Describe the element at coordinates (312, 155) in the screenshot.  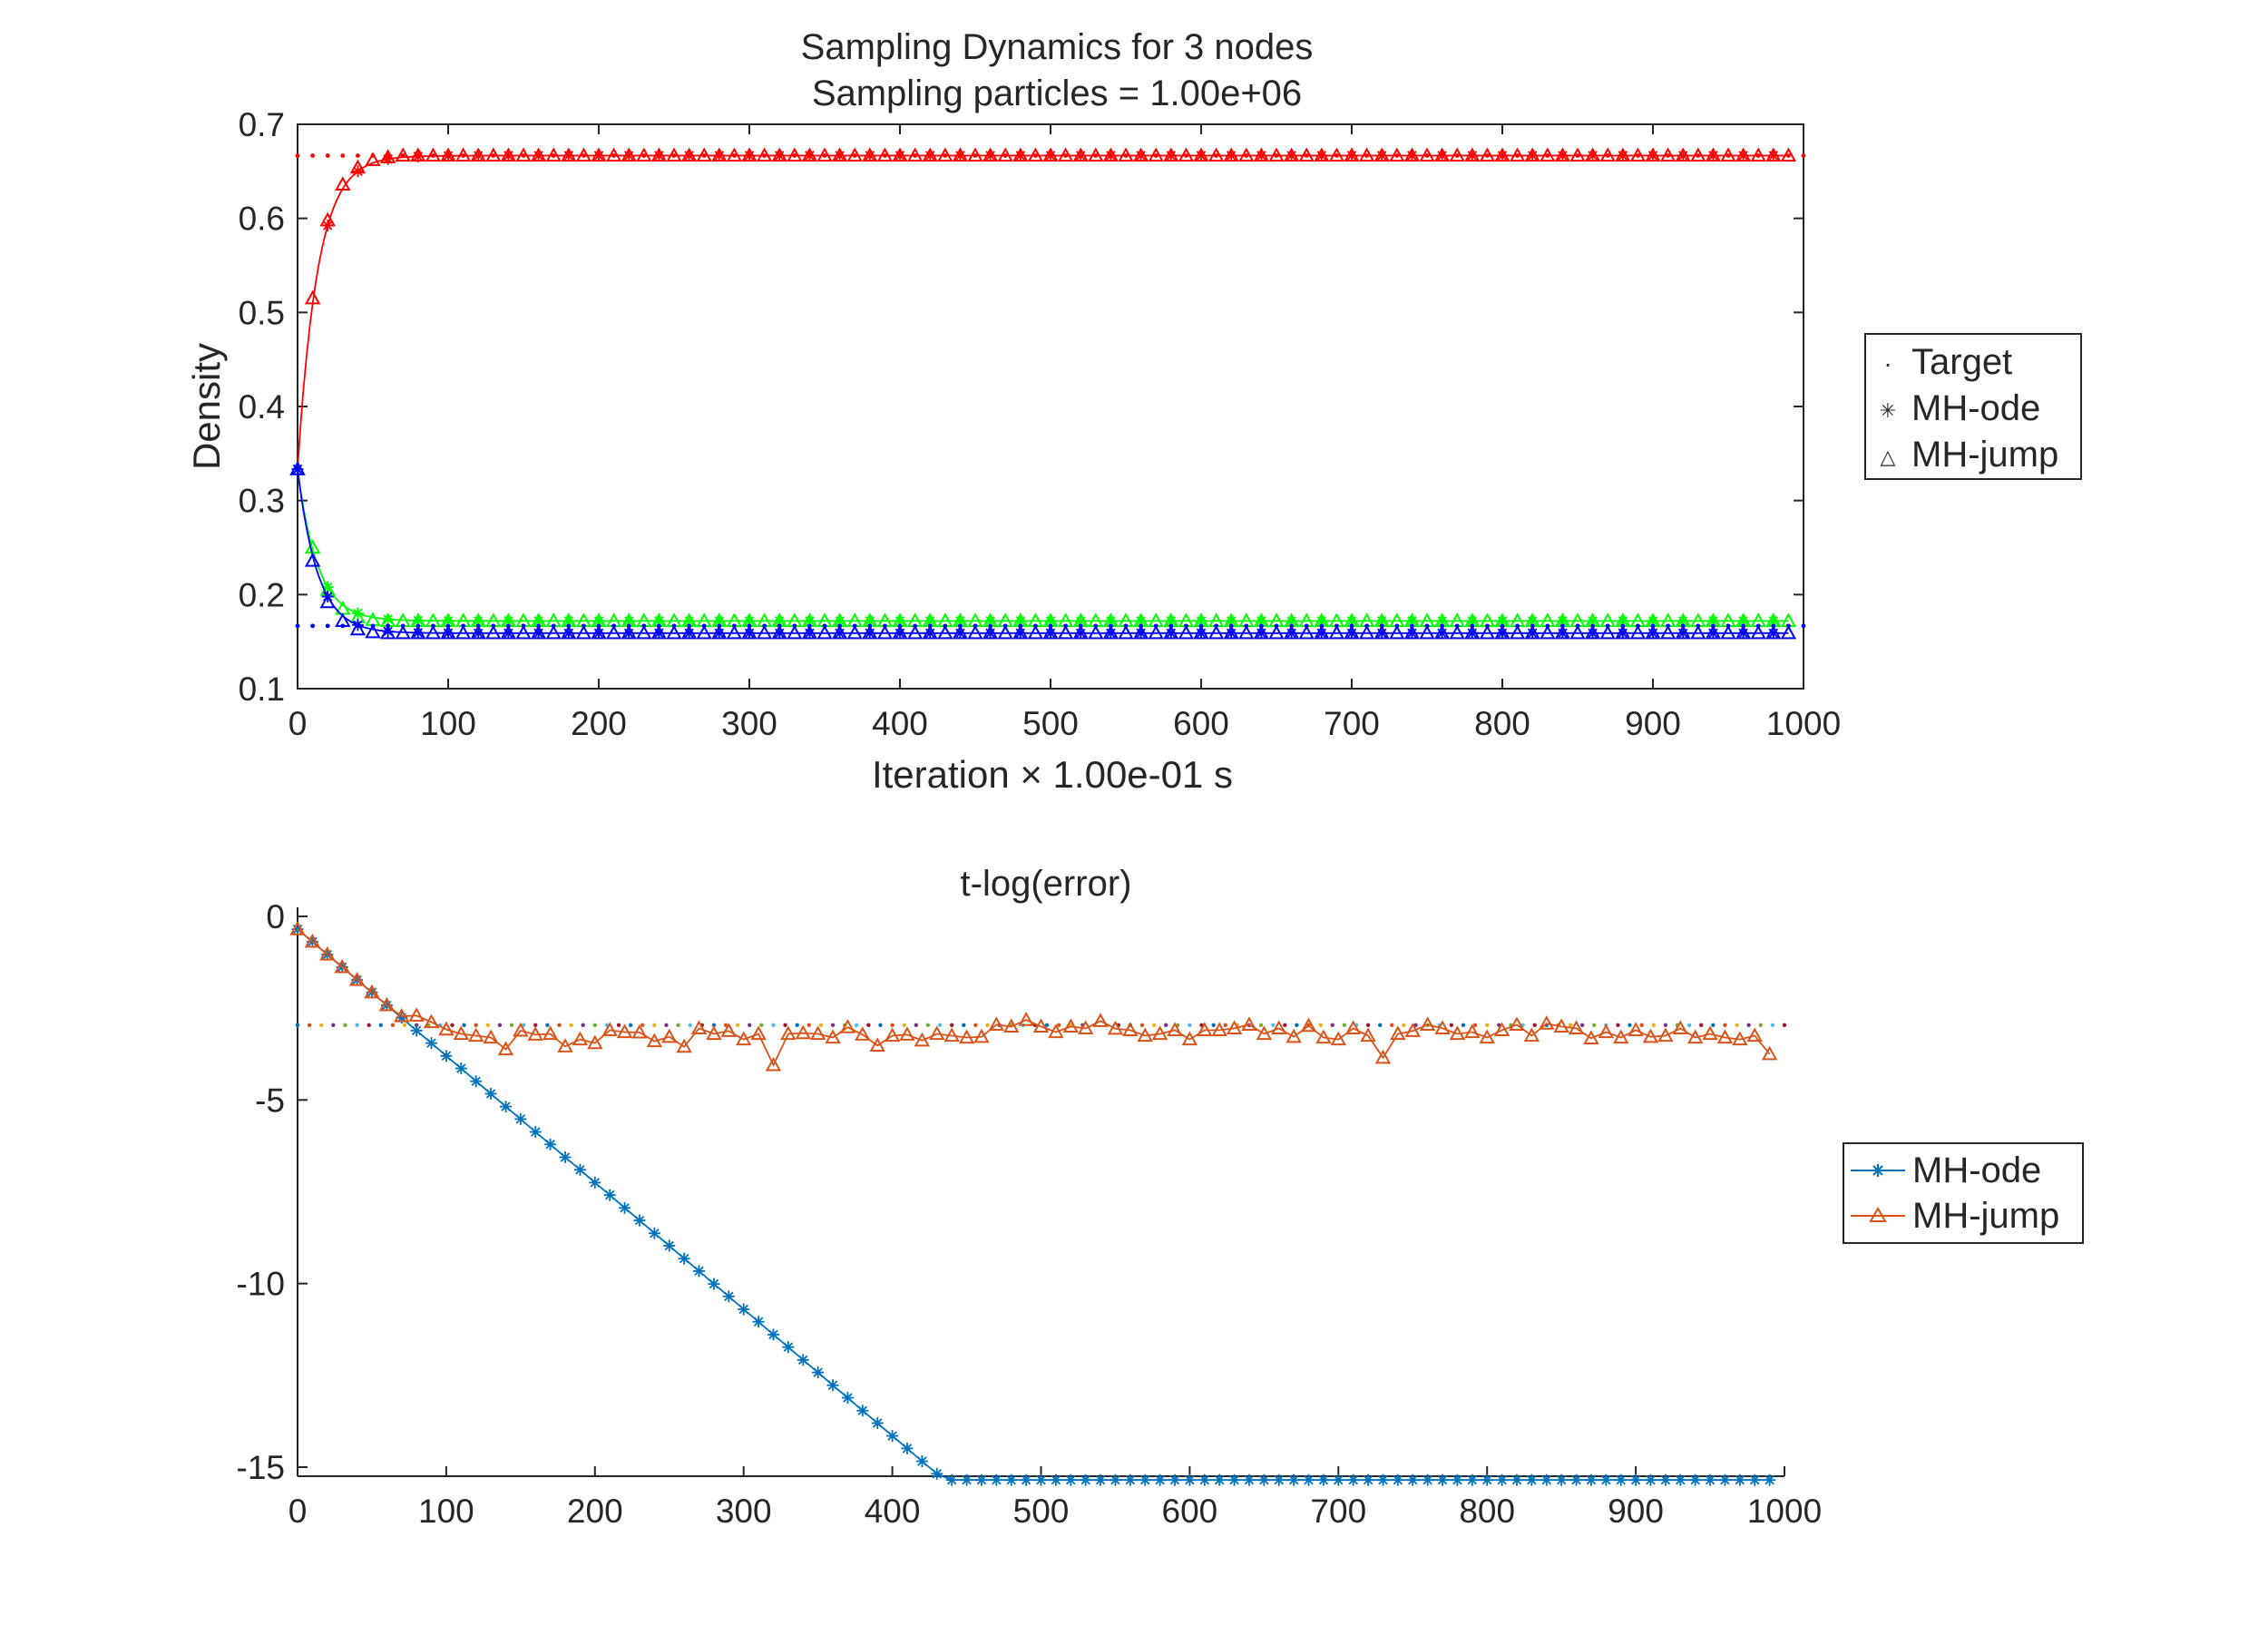
I see `top-target-point` at that location.